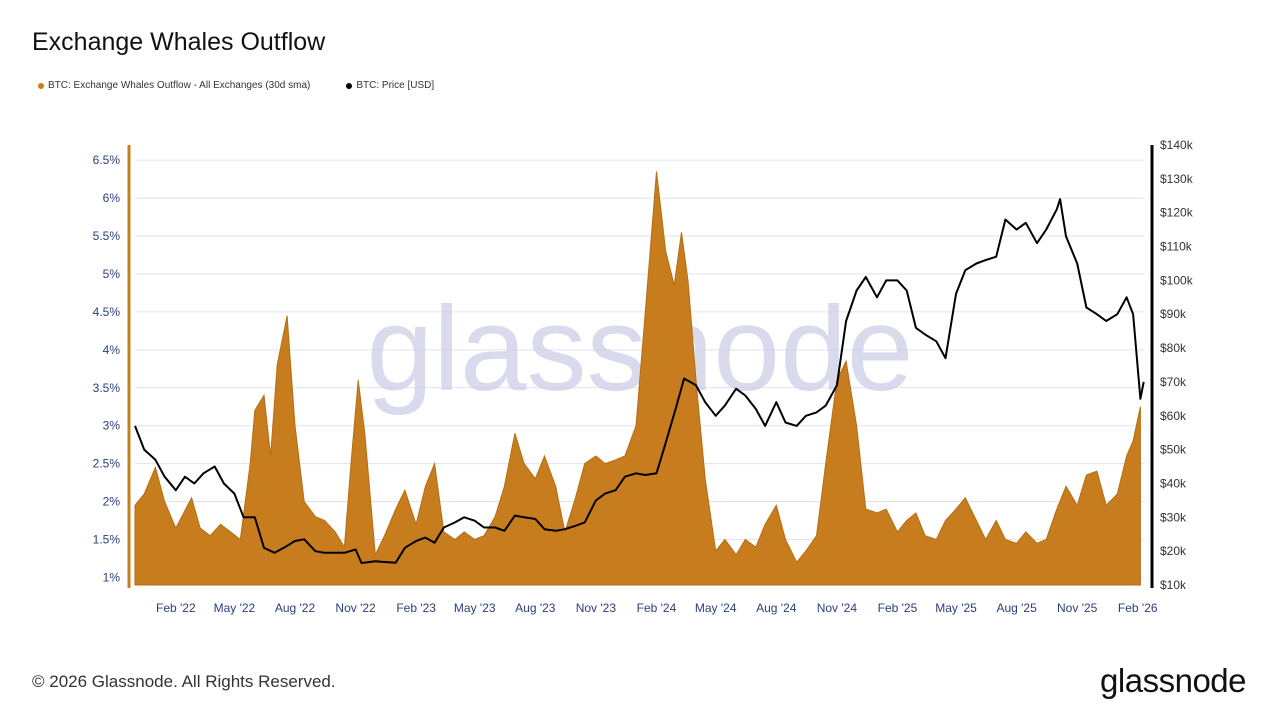  I want to click on x-tick-label: Aug '23, so click(535, 608).